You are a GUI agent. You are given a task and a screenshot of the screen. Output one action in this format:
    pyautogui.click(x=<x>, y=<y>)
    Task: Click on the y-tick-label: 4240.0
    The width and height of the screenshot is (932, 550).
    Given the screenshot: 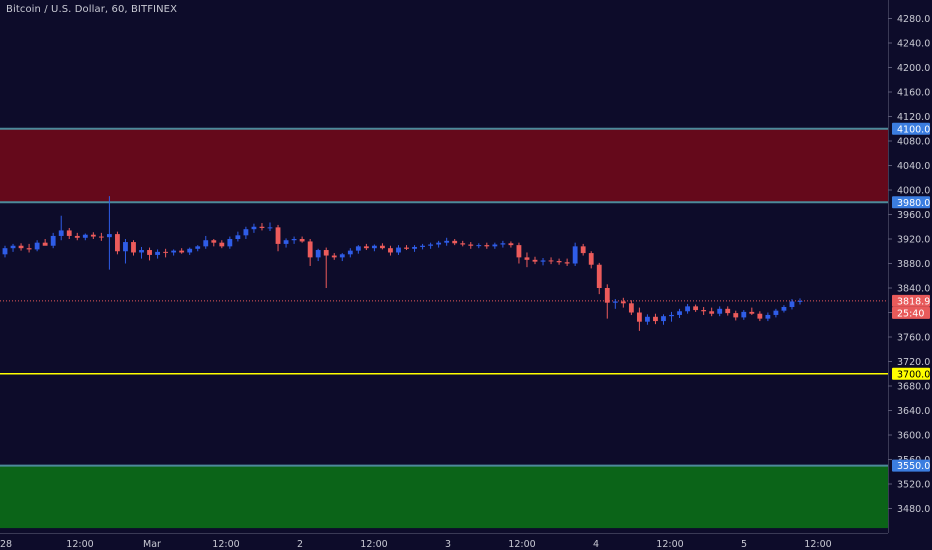 What is the action you would take?
    pyautogui.click(x=913, y=44)
    